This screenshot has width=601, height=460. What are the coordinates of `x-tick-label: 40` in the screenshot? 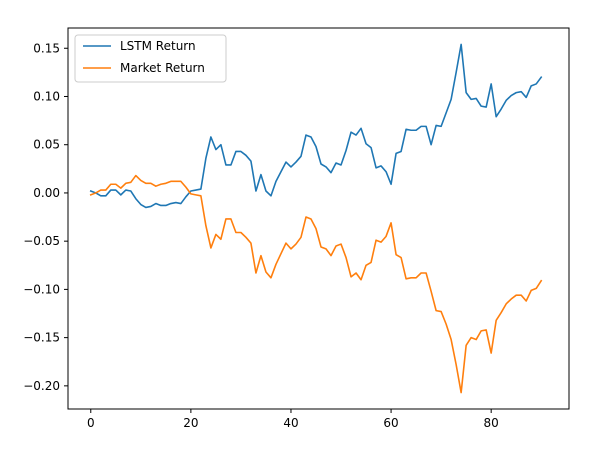 It's located at (290, 423).